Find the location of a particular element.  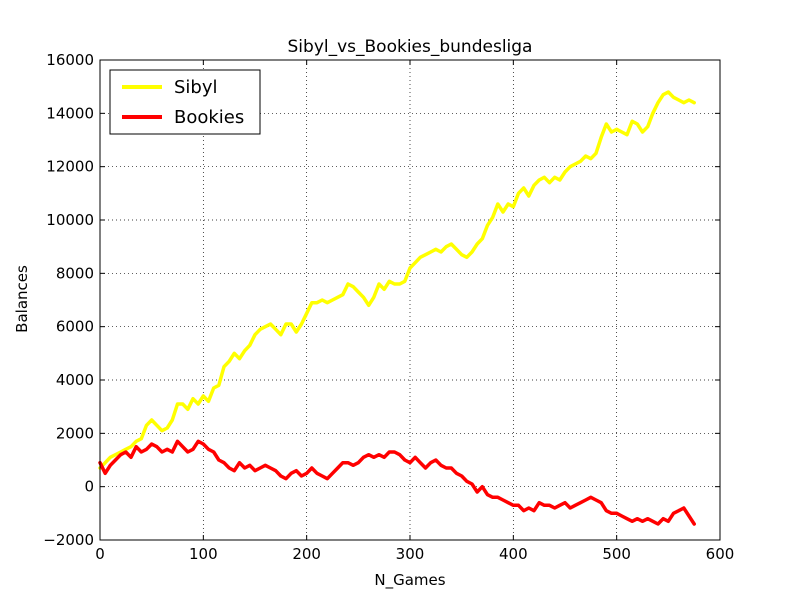

y-tick-label: 8000 is located at coordinates (75, 273).